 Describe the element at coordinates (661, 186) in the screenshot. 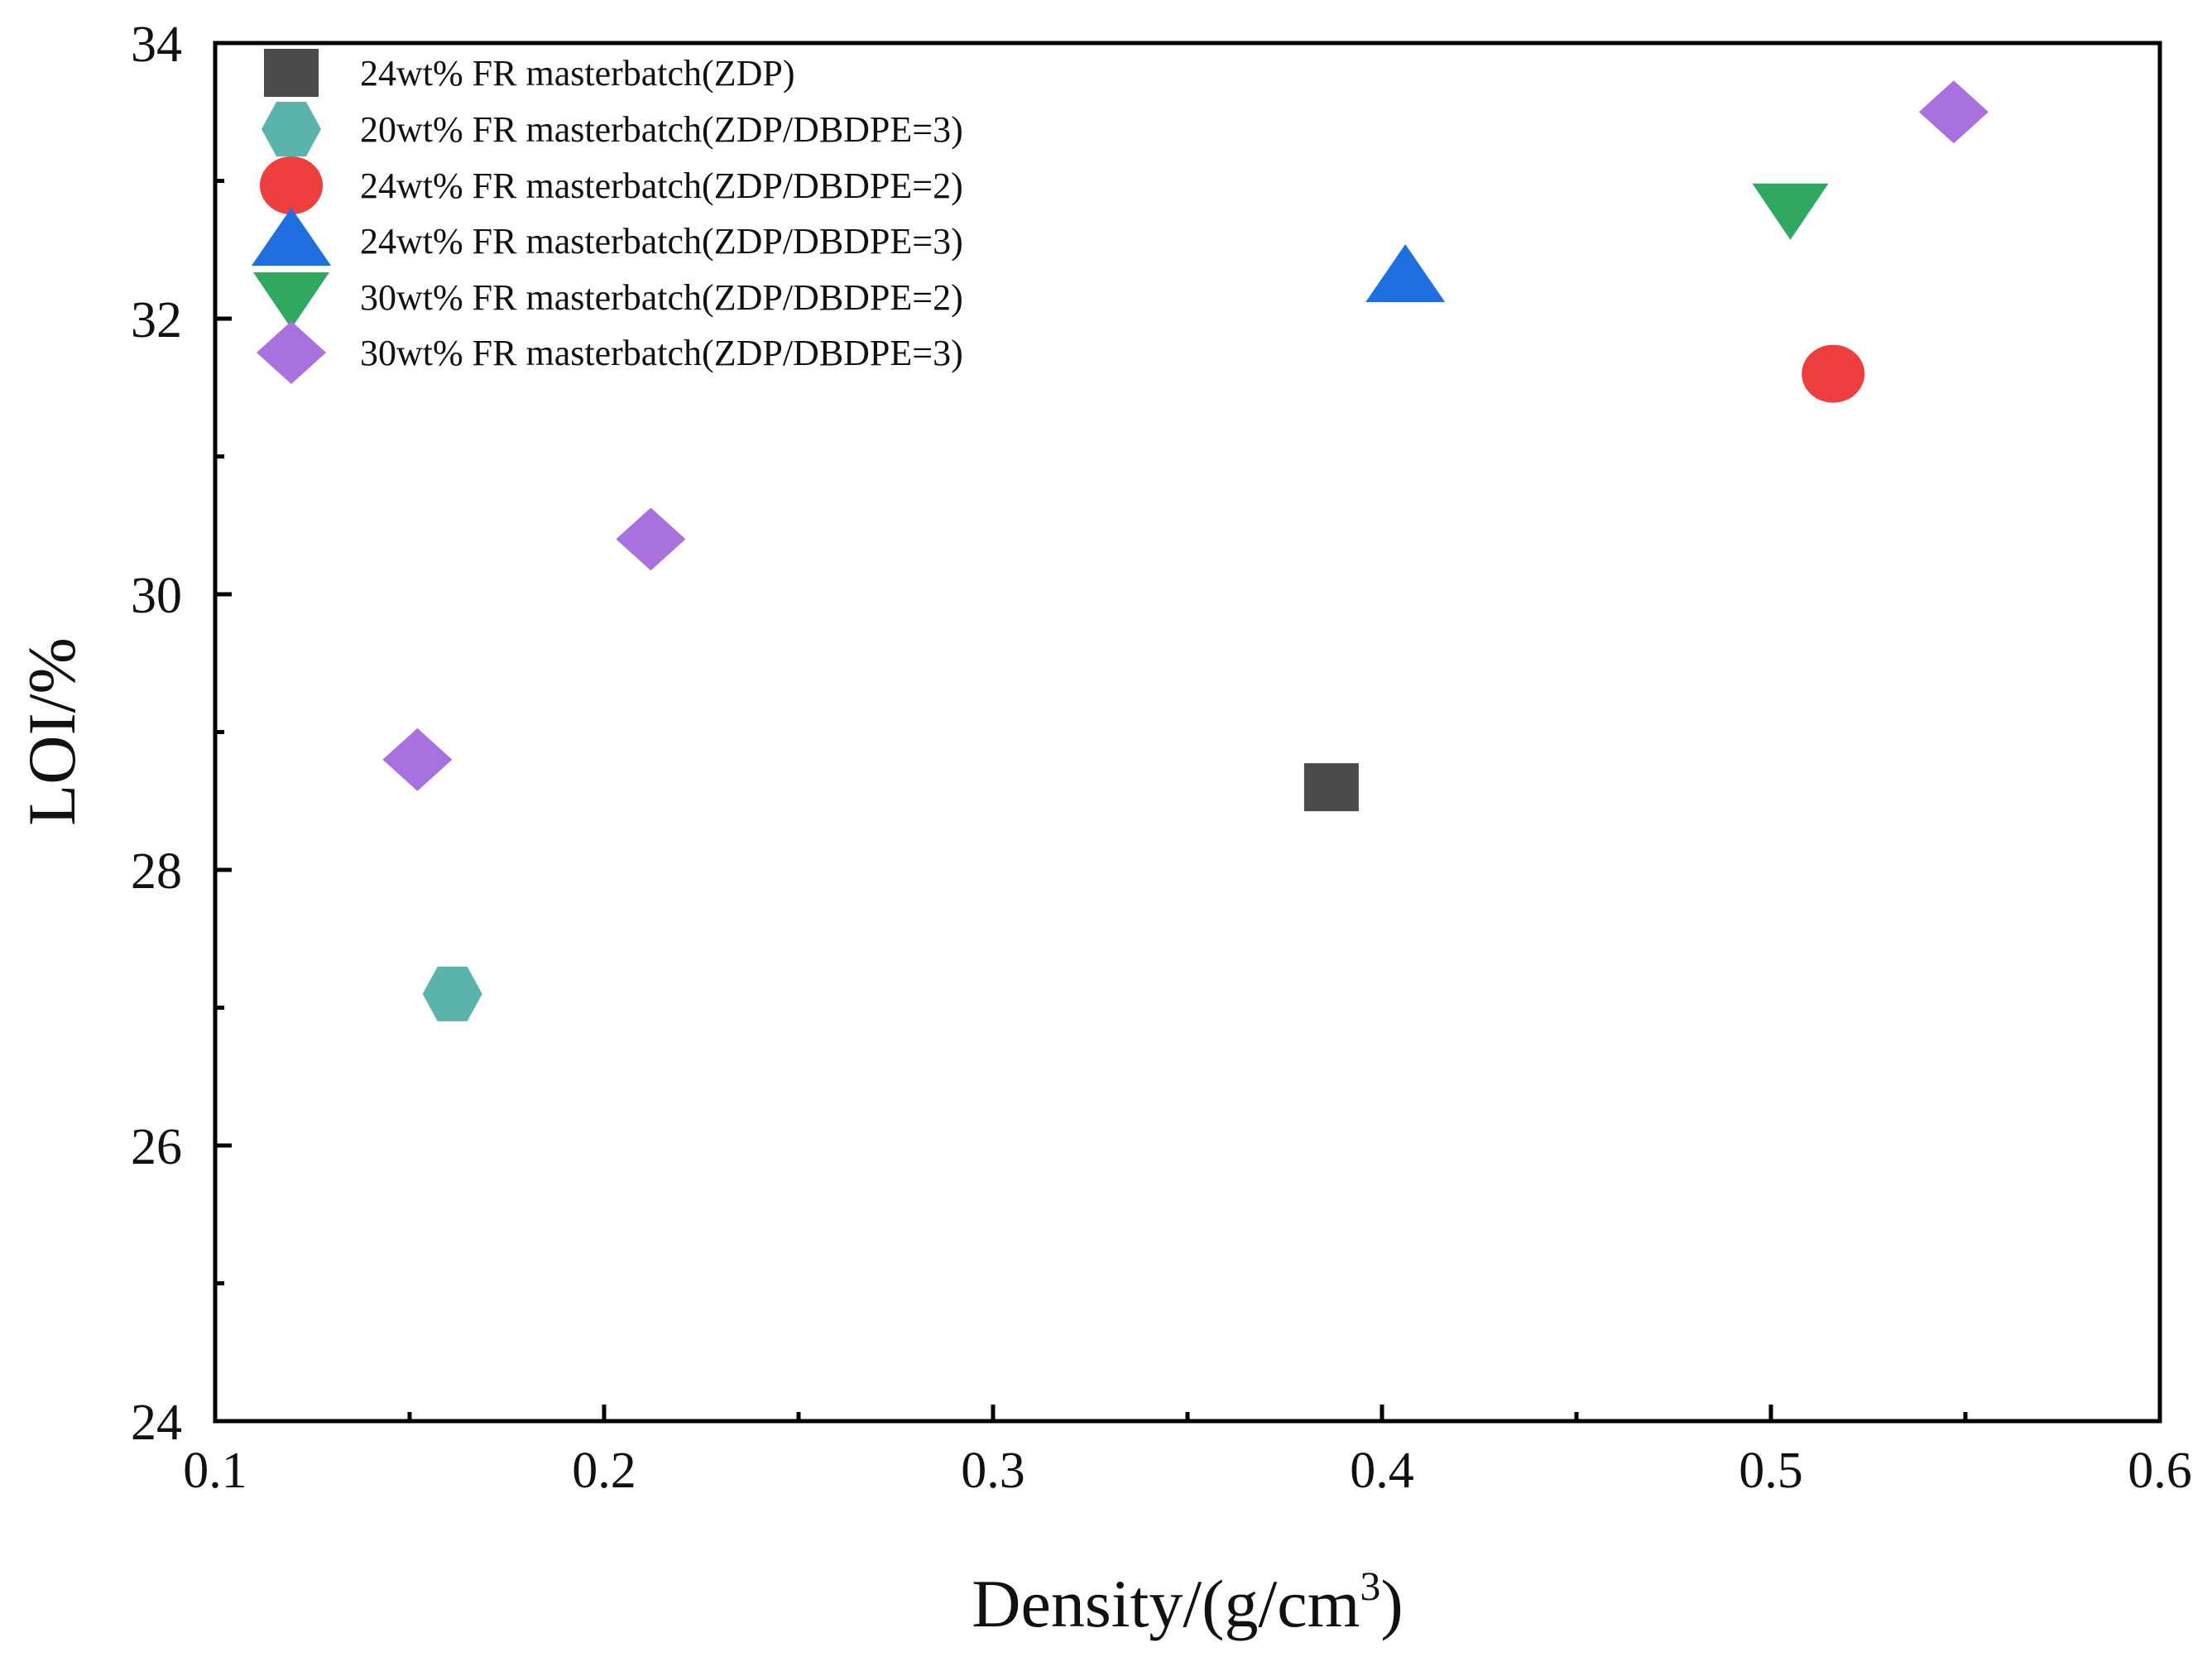

I see `legend-label: 24wt% FR masterbatch(ZDP/DBDPE=2)` at that location.